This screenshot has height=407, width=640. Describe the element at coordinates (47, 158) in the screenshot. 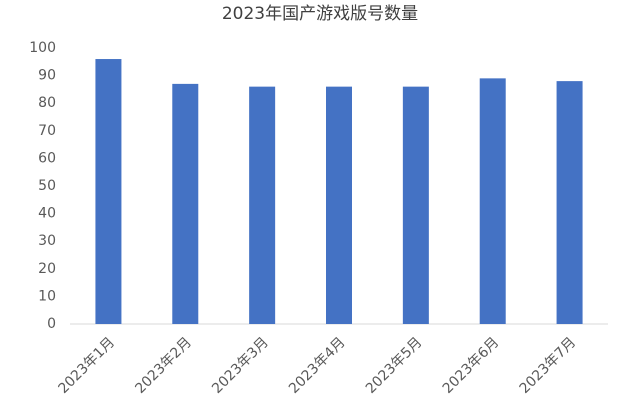

I see `y-tick-label: 60` at that location.